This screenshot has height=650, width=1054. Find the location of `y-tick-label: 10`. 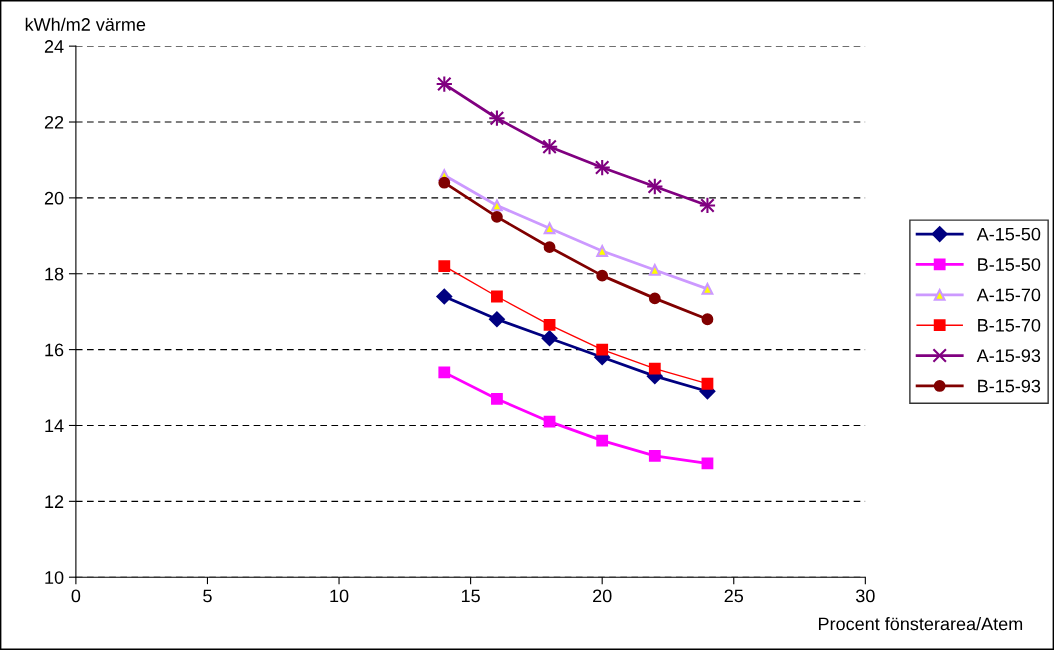

y-tick-label: 10 is located at coordinates (54, 577).